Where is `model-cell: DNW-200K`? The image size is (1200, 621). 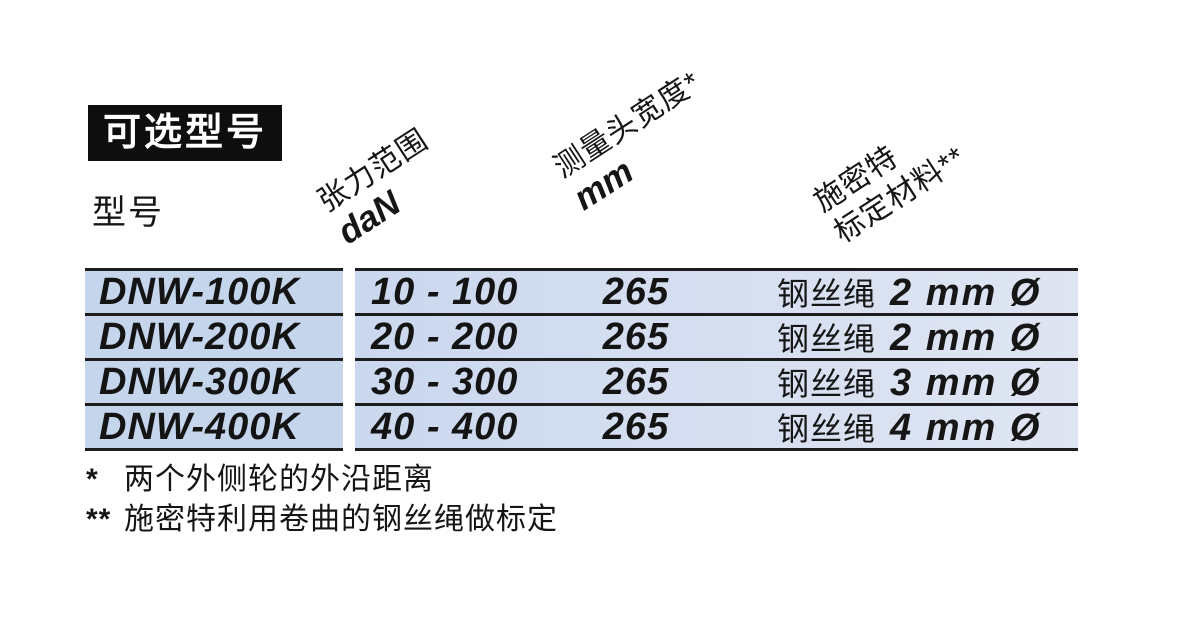
model-cell: DNW-200K is located at coordinates (214, 335).